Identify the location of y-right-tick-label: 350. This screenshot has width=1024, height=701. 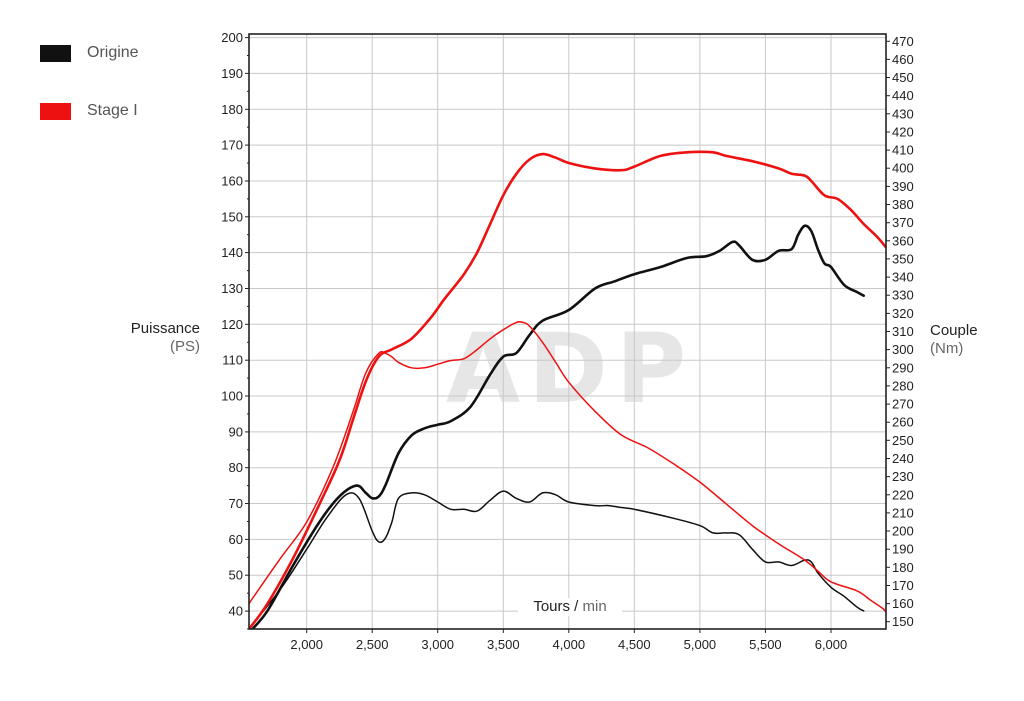
(903, 258).